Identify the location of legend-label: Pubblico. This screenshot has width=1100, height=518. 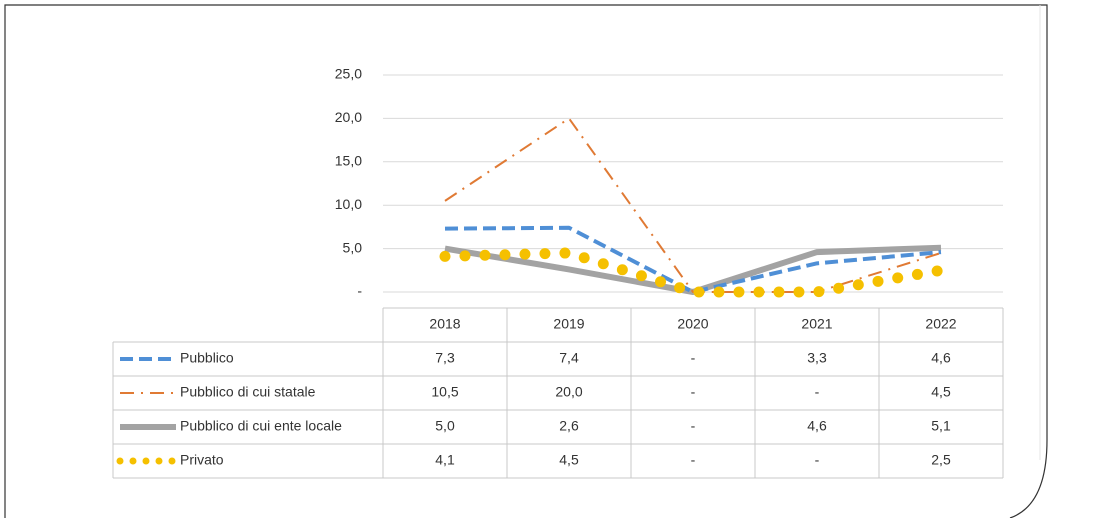
(207, 358).